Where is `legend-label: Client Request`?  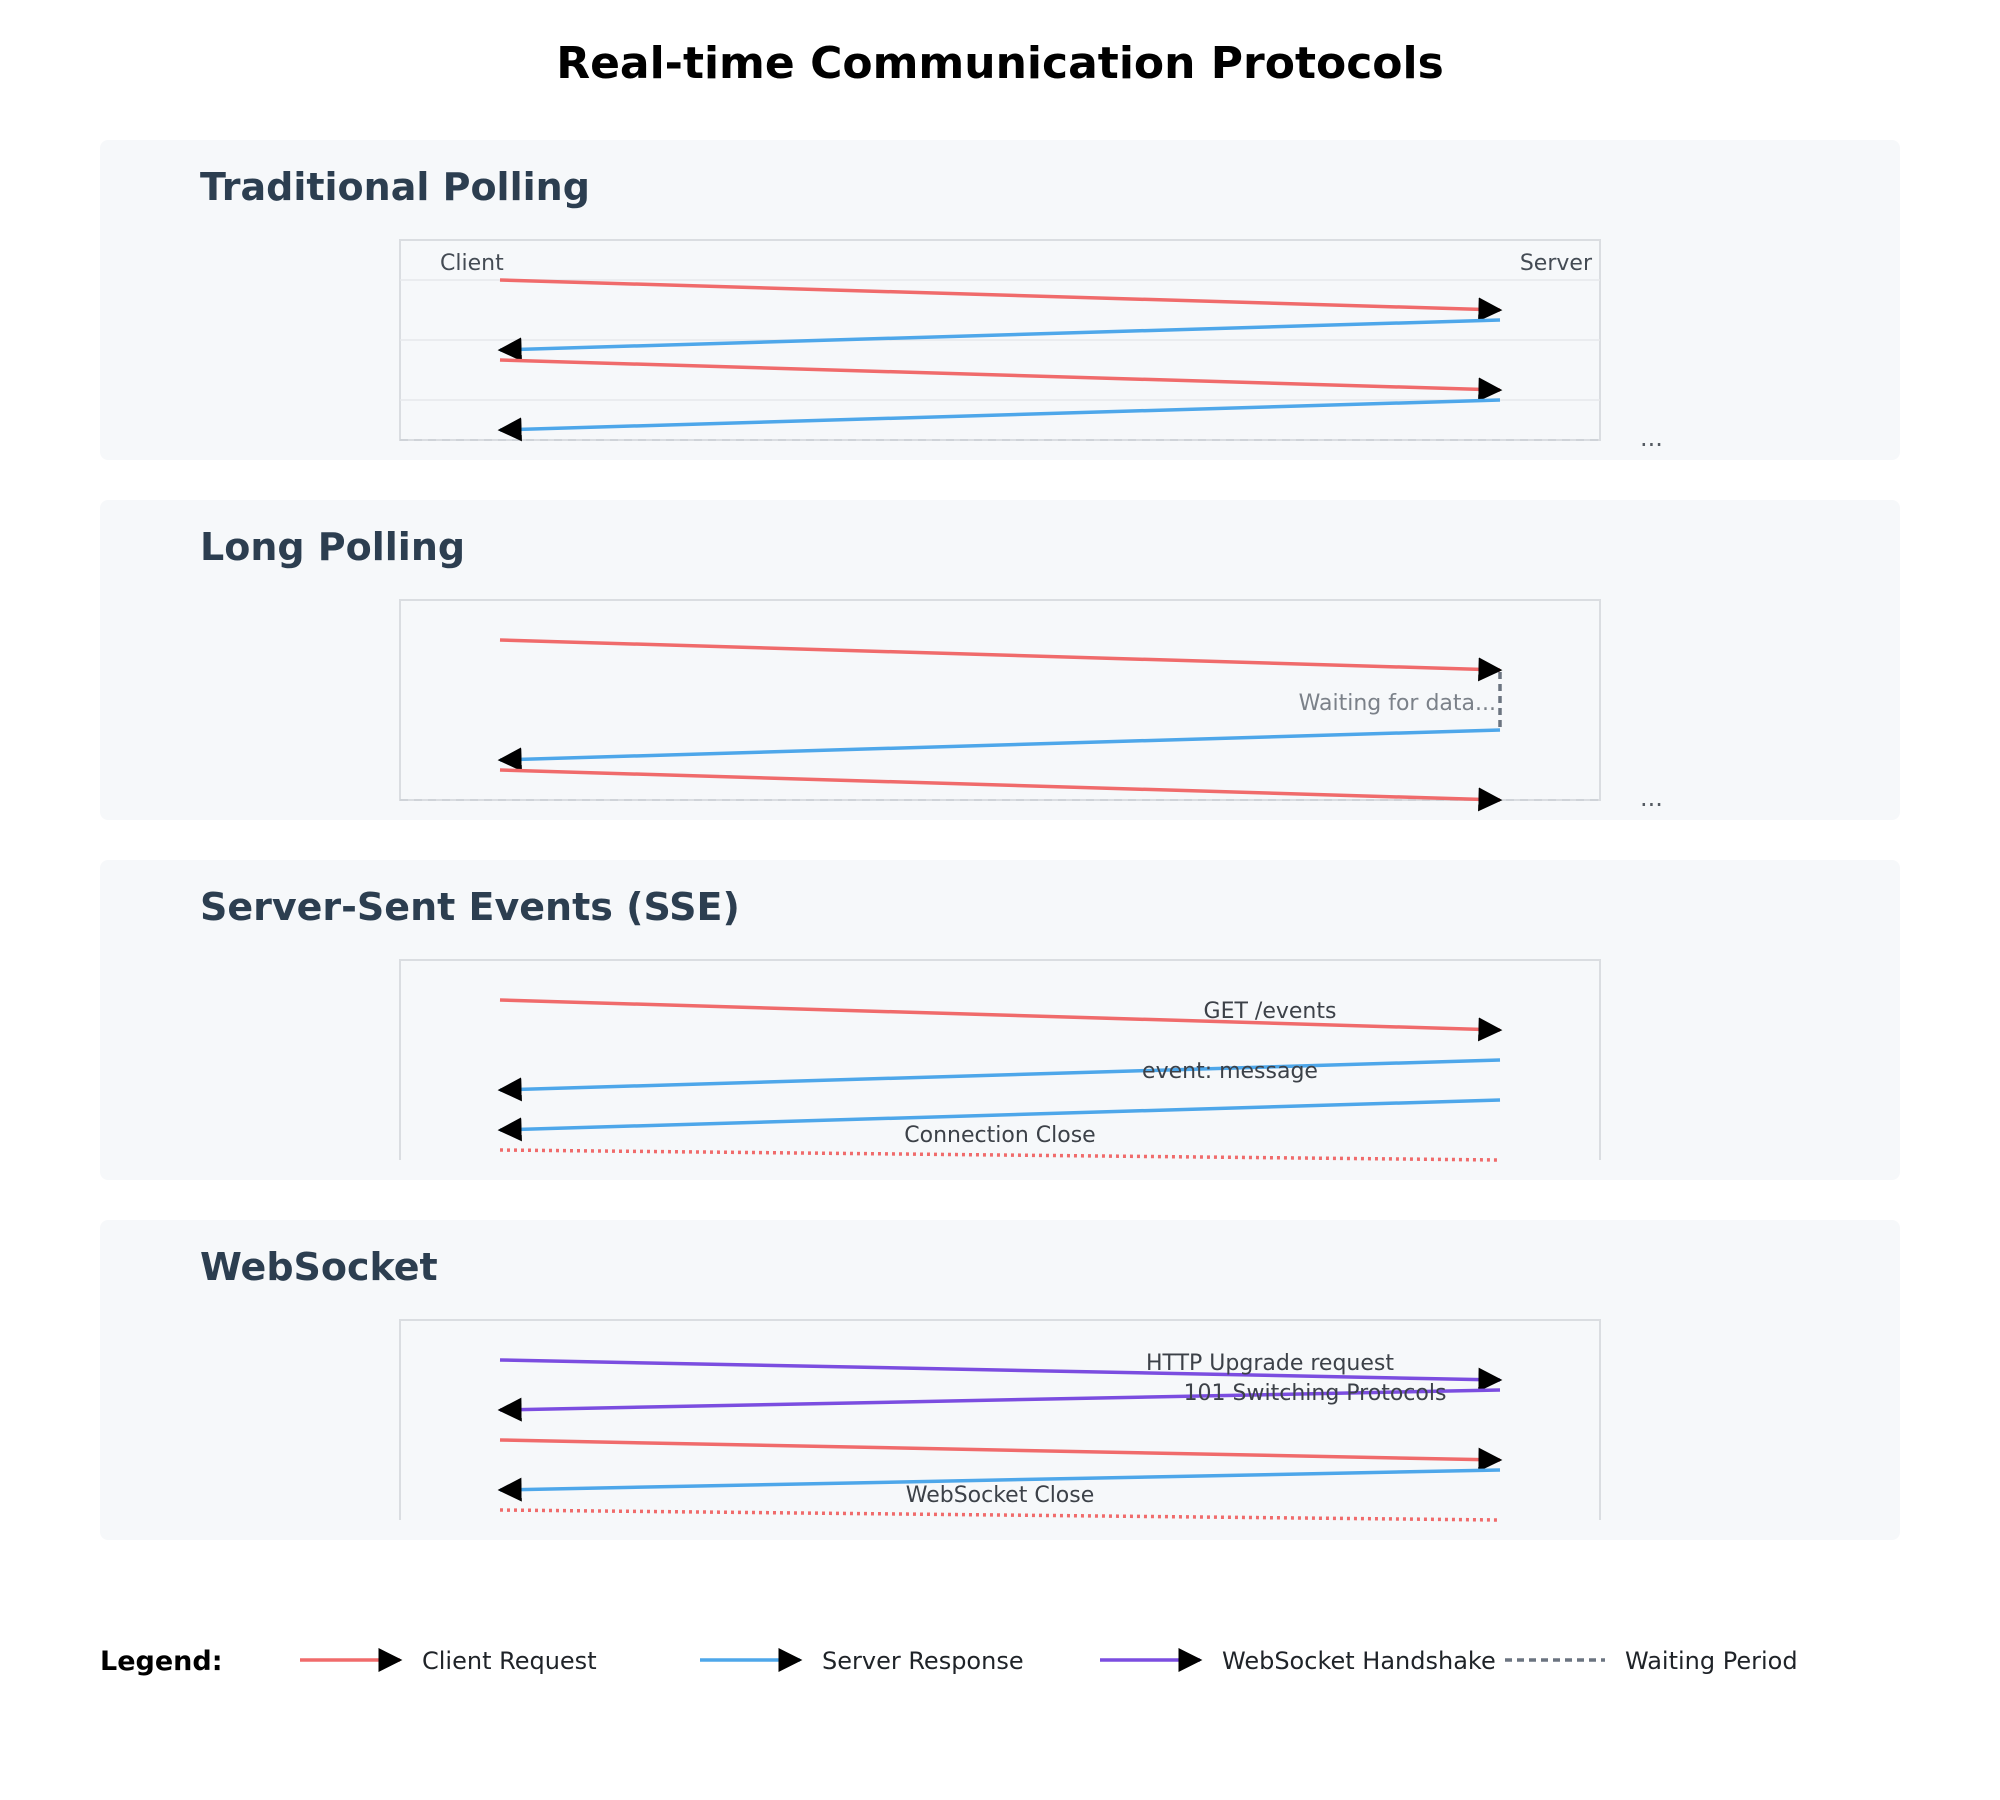 legend-label: Client Request is located at coordinates (509, 1661).